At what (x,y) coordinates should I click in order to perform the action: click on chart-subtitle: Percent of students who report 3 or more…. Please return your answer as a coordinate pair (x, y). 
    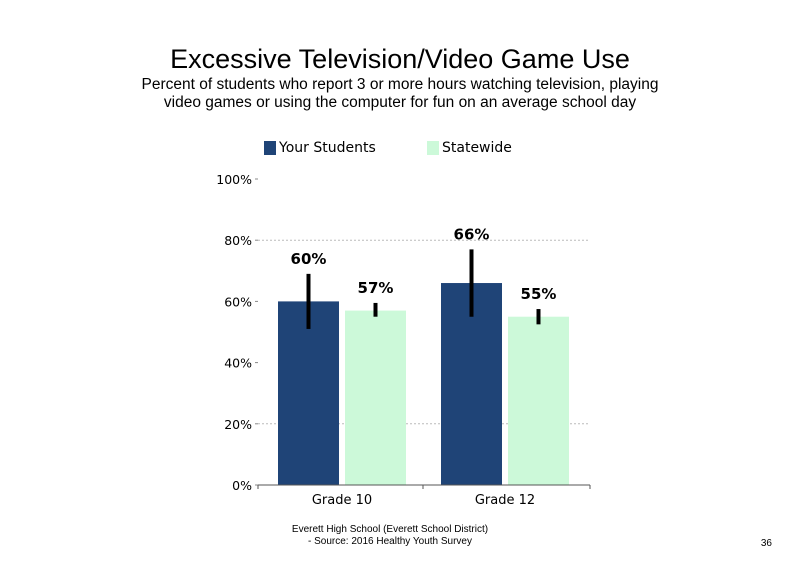
    Looking at the image, I should click on (400, 93).